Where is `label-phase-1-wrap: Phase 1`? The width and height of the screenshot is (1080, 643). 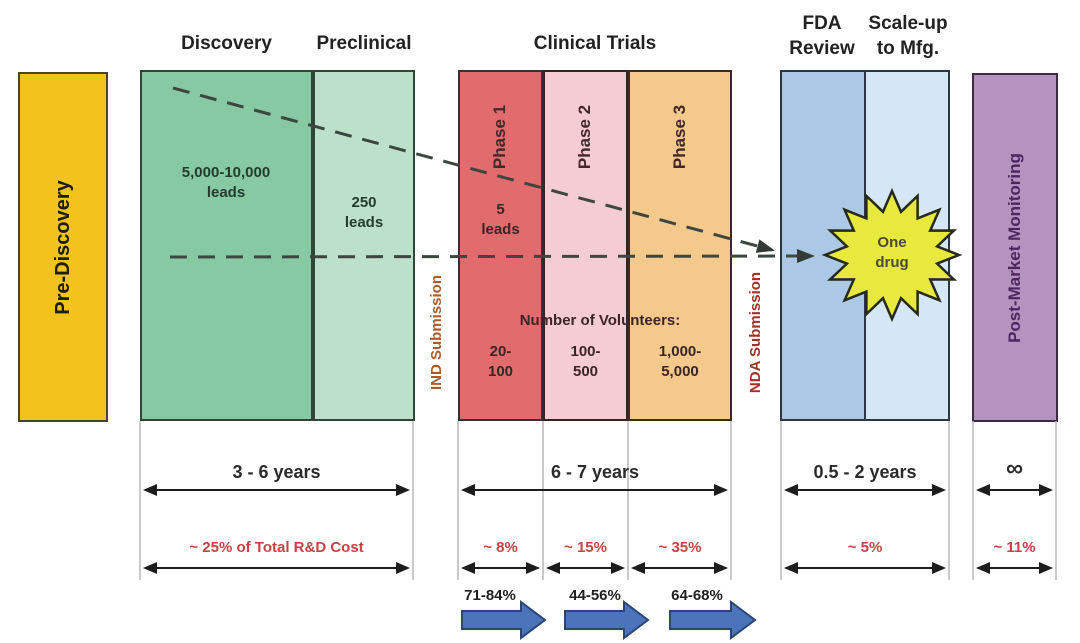
label-phase-1-wrap: Phase 1 is located at coordinates (500, 137).